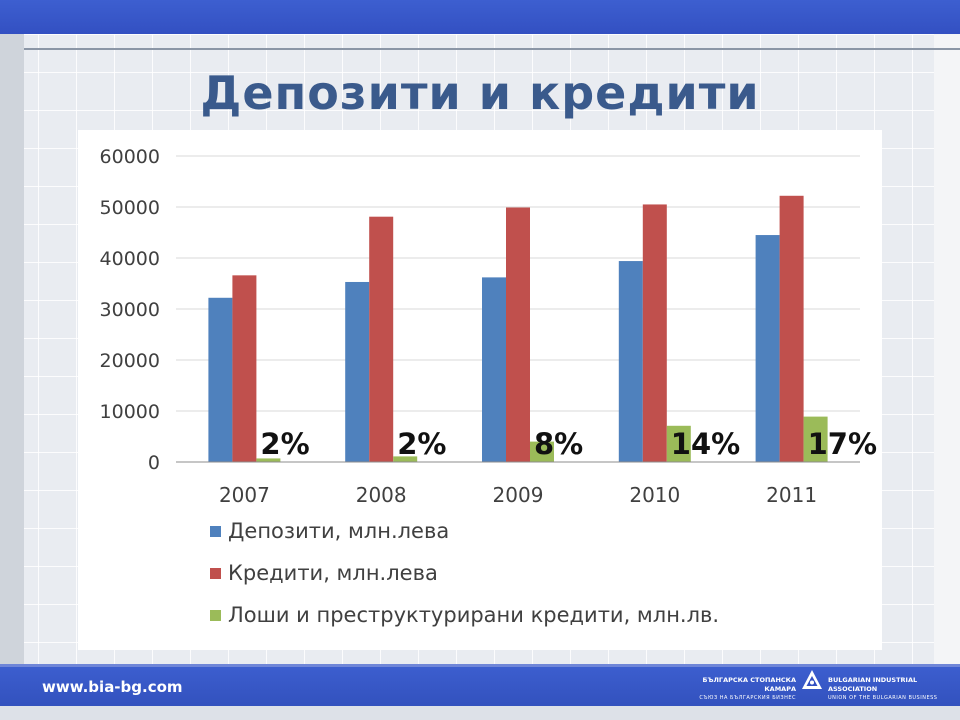 Image resolution: width=960 pixels, height=720 pixels. Describe the element at coordinates (12, 349) in the screenshot. I see `left-stripe` at that location.